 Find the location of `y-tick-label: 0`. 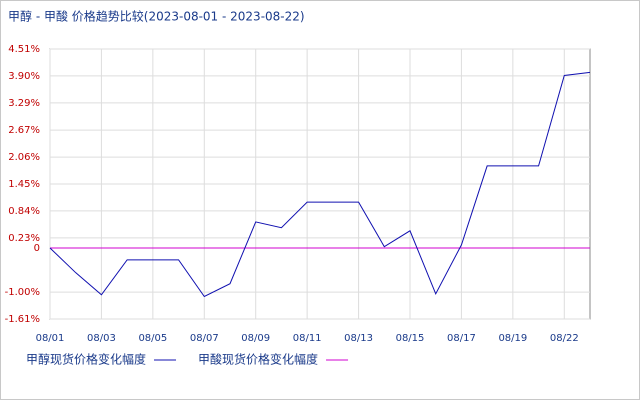

y-tick-label: 0 is located at coordinates (37, 248).